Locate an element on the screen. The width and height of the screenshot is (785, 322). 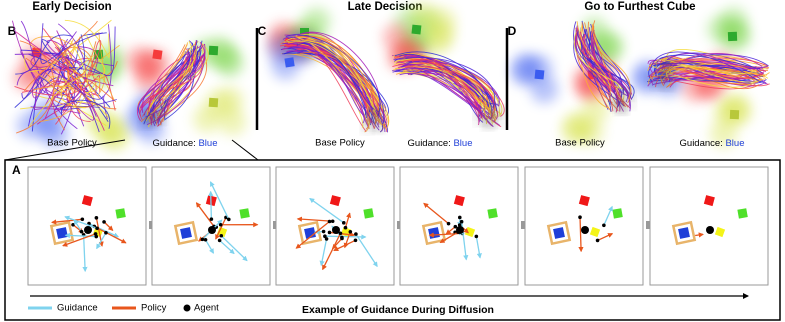
legend-label: Agent is located at coordinates (206, 308).